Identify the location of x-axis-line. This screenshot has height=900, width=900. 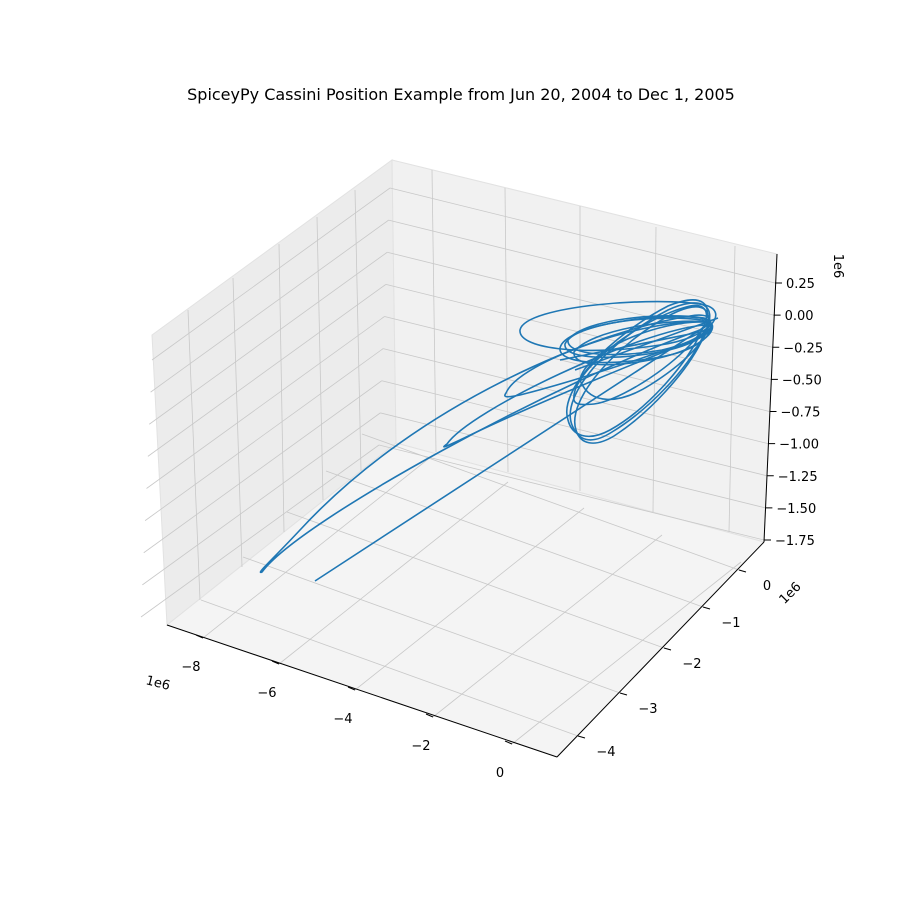
(362, 691).